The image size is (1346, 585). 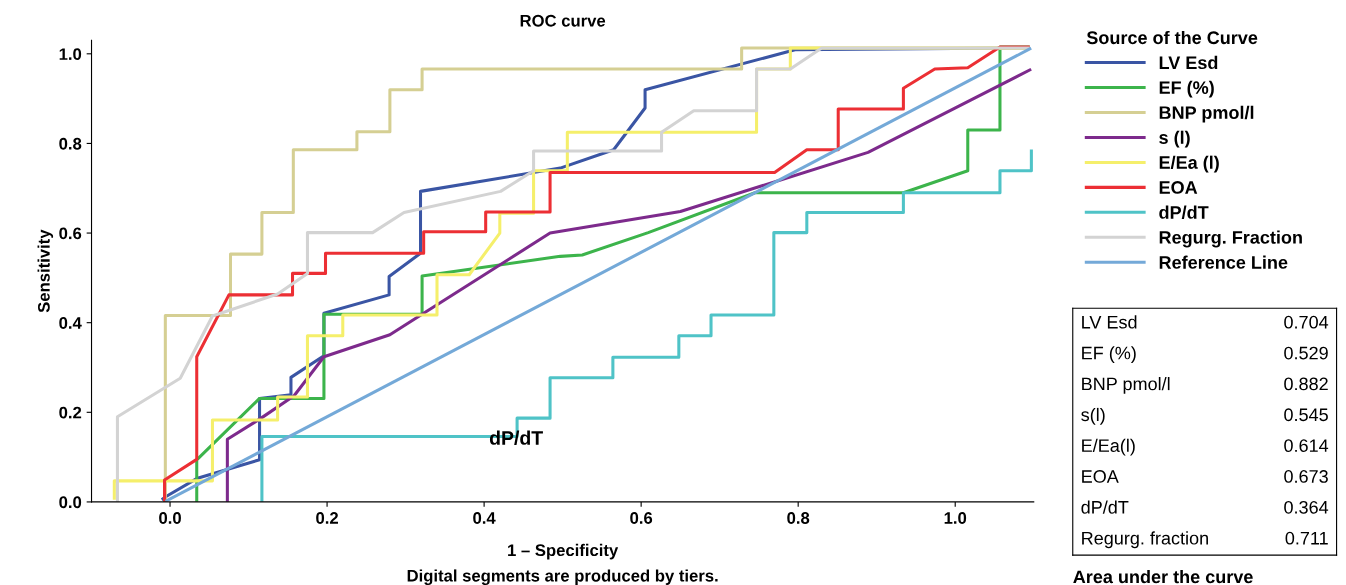 I want to click on data-label: 0.711, so click(x=1306, y=538).